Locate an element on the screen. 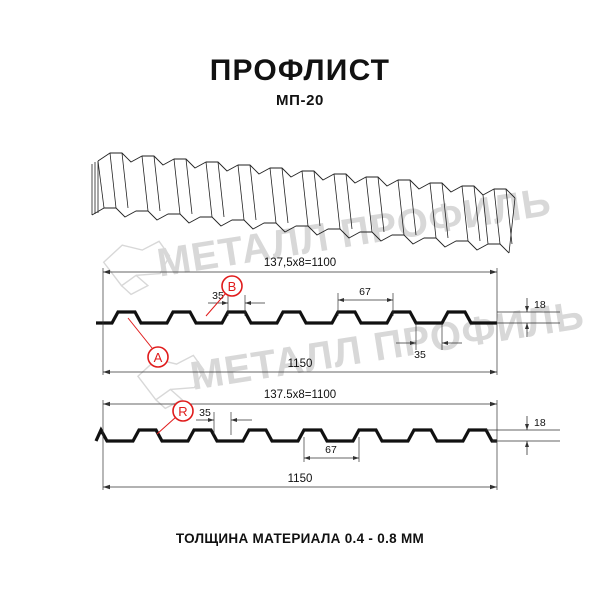 The height and width of the screenshot is (600, 600). callout-r: R is located at coordinates (175, 417).